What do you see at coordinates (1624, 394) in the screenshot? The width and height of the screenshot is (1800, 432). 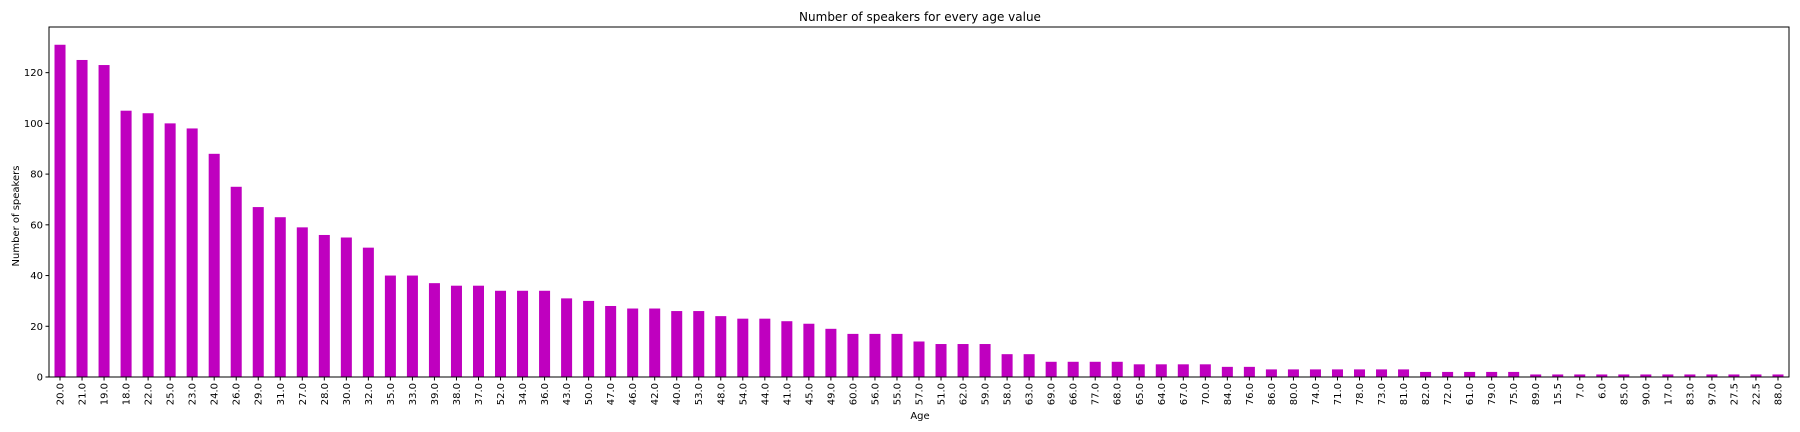 I see `x-tick-label: 85.0` at bounding box center [1624, 394].